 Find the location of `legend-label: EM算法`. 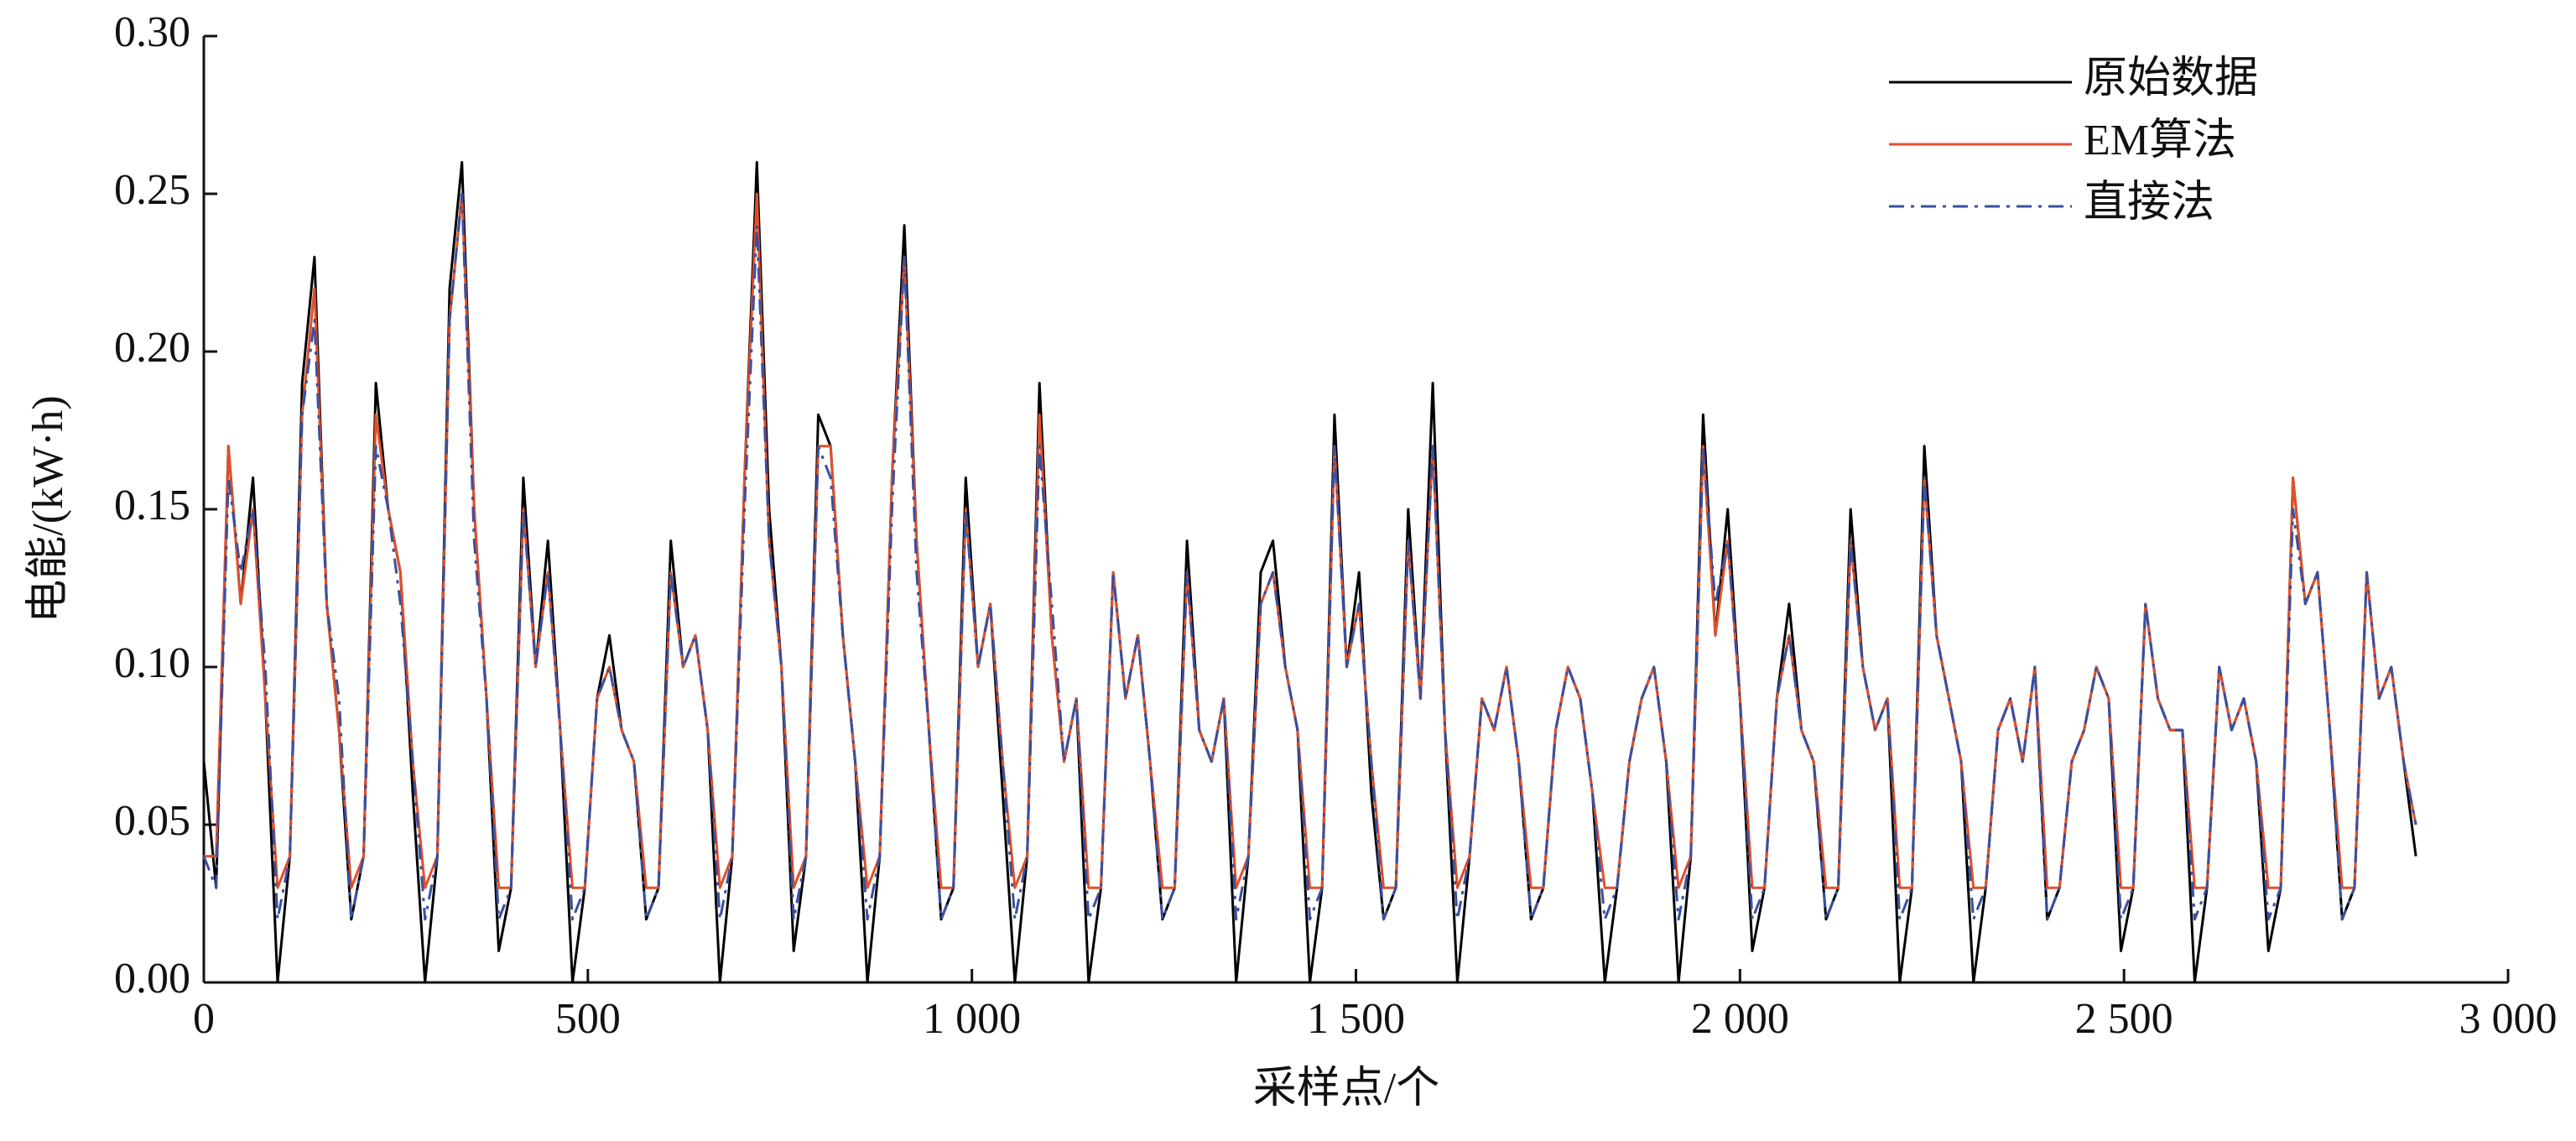

legend-label: EM算法 is located at coordinates (2160, 140).